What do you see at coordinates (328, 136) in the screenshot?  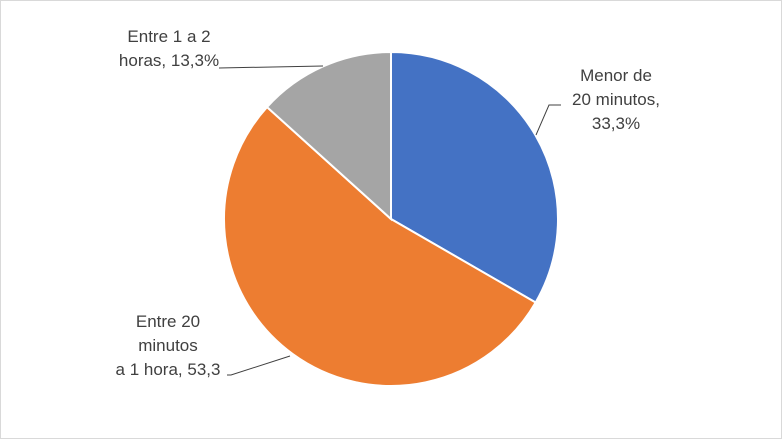 I see `slice-1-a-2-horas` at bounding box center [328, 136].